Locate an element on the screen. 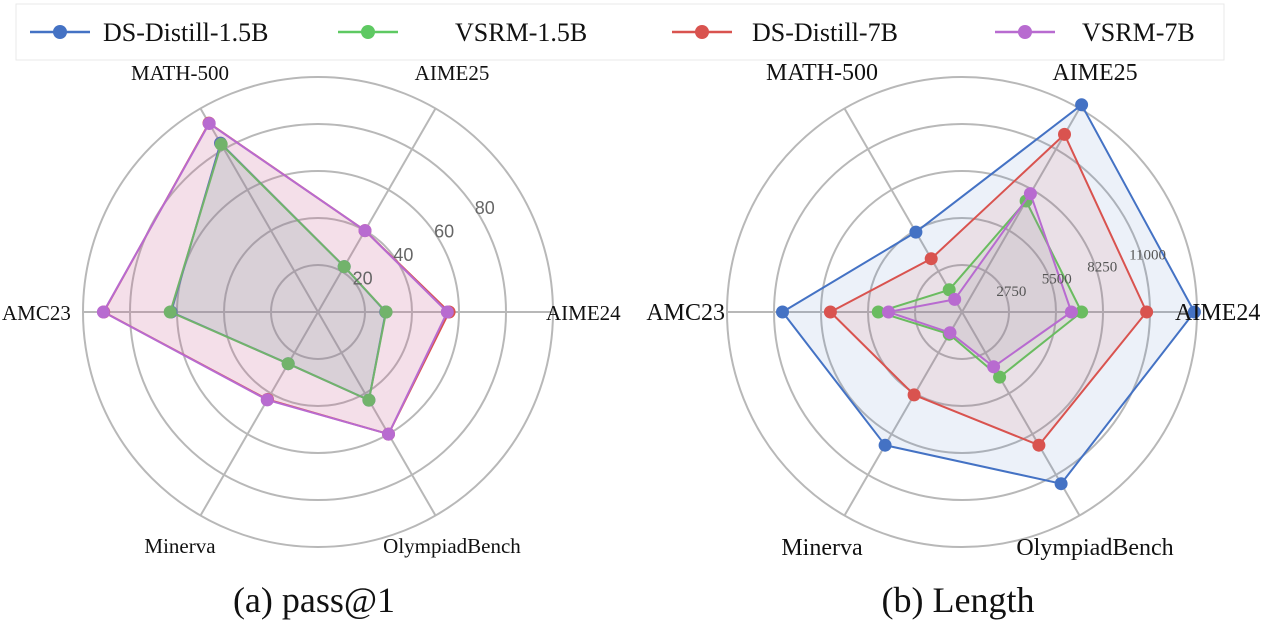 Image resolution: width=1280 pixels, height=628 pixels. legend-label: DS-Distill-7B is located at coordinates (825, 32).